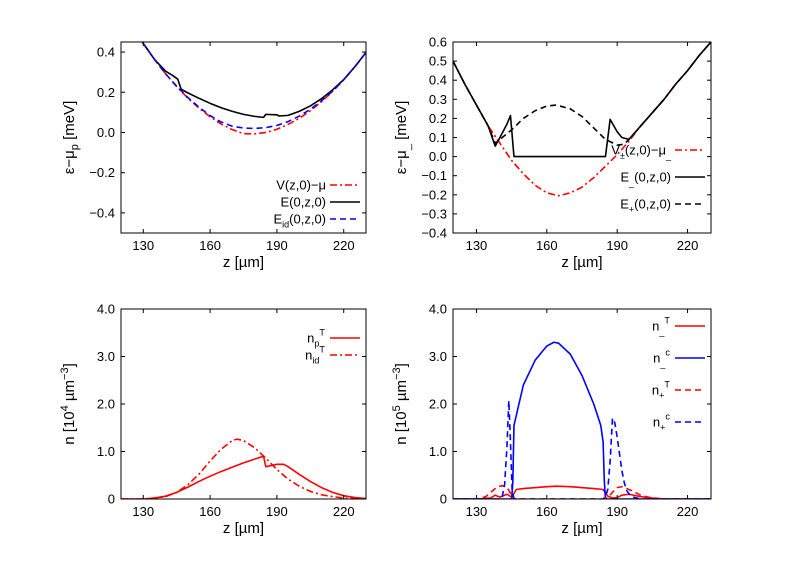  What do you see at coordinates (403, 138) in the screenshot?
I see `y-axis-label: ε−μ_ [meV]` at bounding box center [403, 138].